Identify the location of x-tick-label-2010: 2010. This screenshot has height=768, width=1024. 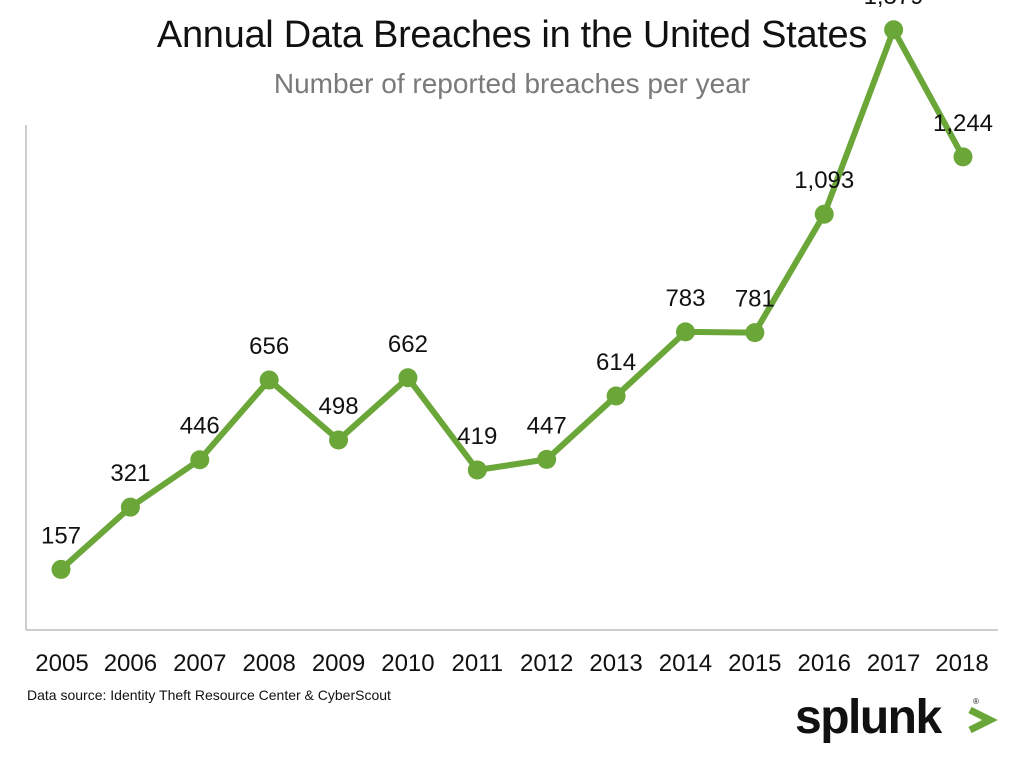
(407, 663).